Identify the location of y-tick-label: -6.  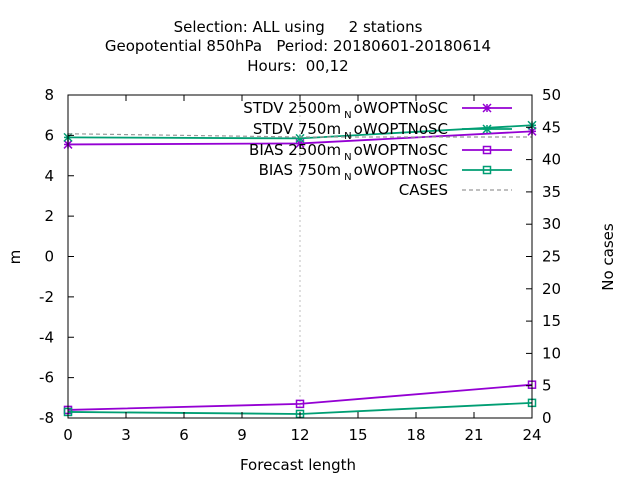
(46, 378).